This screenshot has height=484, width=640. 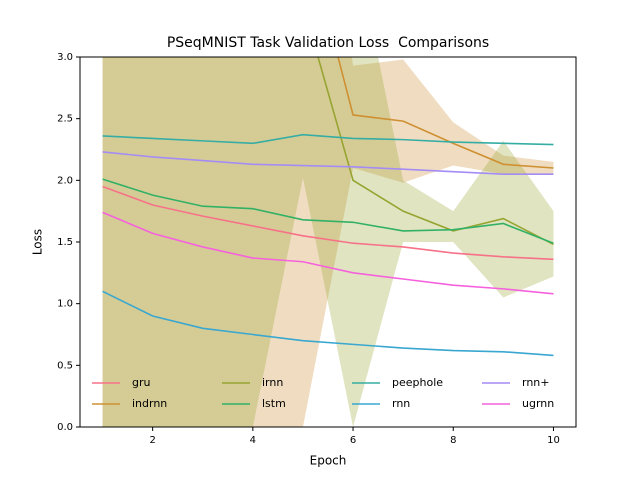 What do you see at coordinates (65, 427) in the screenshot?
I see `y-tick-label: 0.0` at bounding box center [65, 427].